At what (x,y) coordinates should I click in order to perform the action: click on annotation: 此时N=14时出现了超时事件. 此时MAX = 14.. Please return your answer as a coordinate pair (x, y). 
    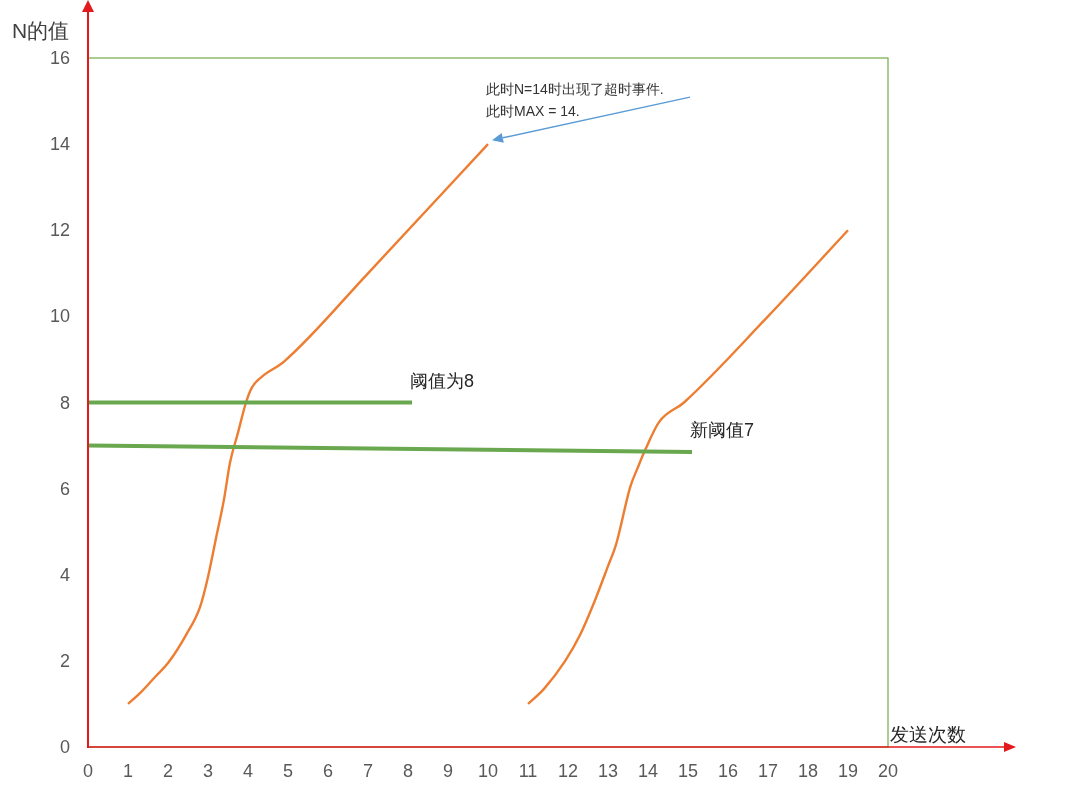
    Looking at the image, I should click on (575, 101).